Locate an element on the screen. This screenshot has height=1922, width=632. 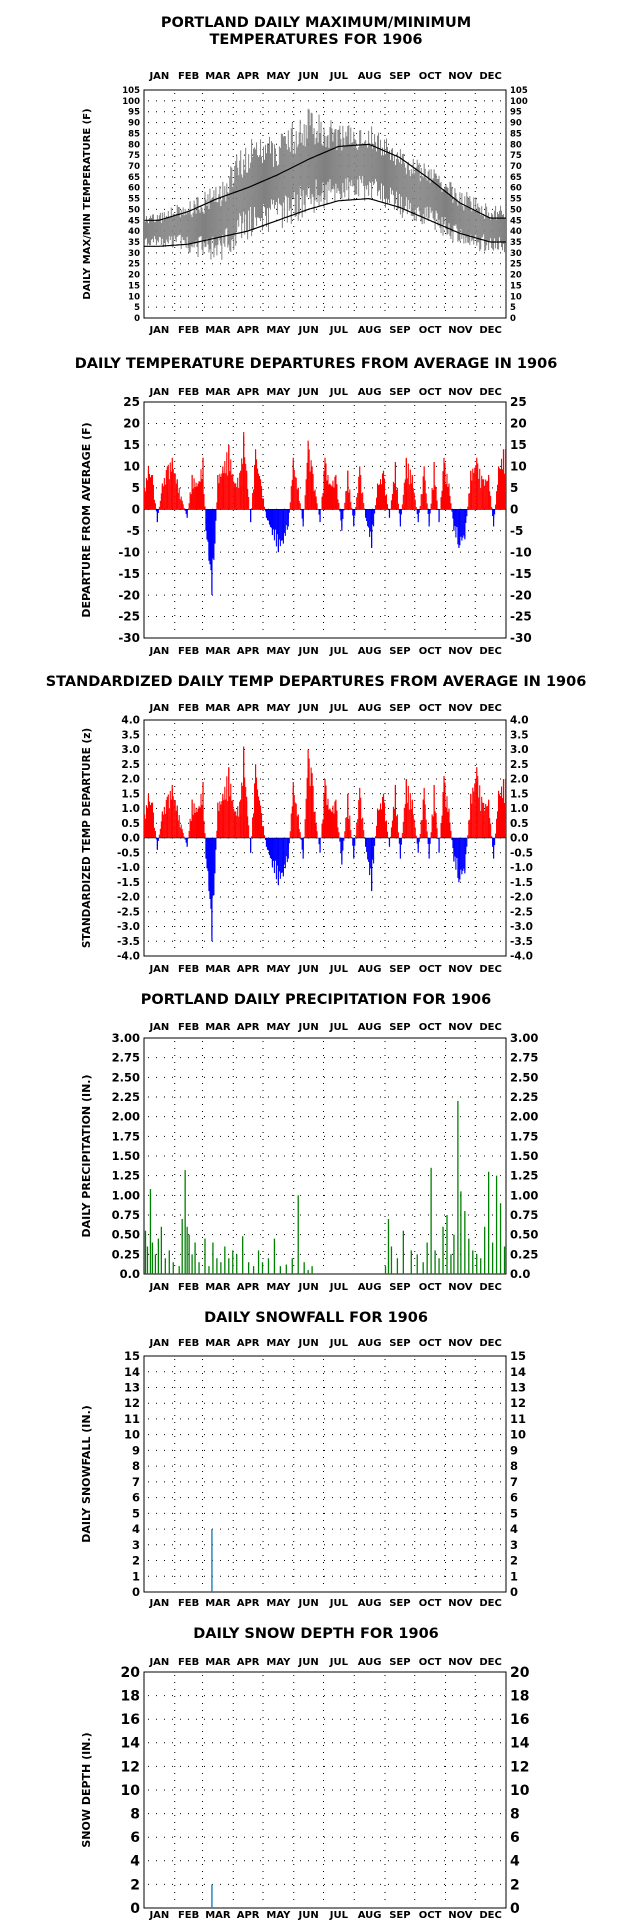
y-tick-label-right: 11 is located at coordinates (518, 1419).